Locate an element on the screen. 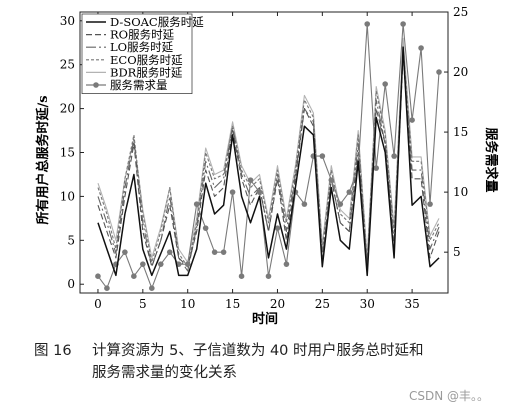 This screenshot has height=410, width=507. y-left-tick-label: 10 is located at coordinates (67, 196).